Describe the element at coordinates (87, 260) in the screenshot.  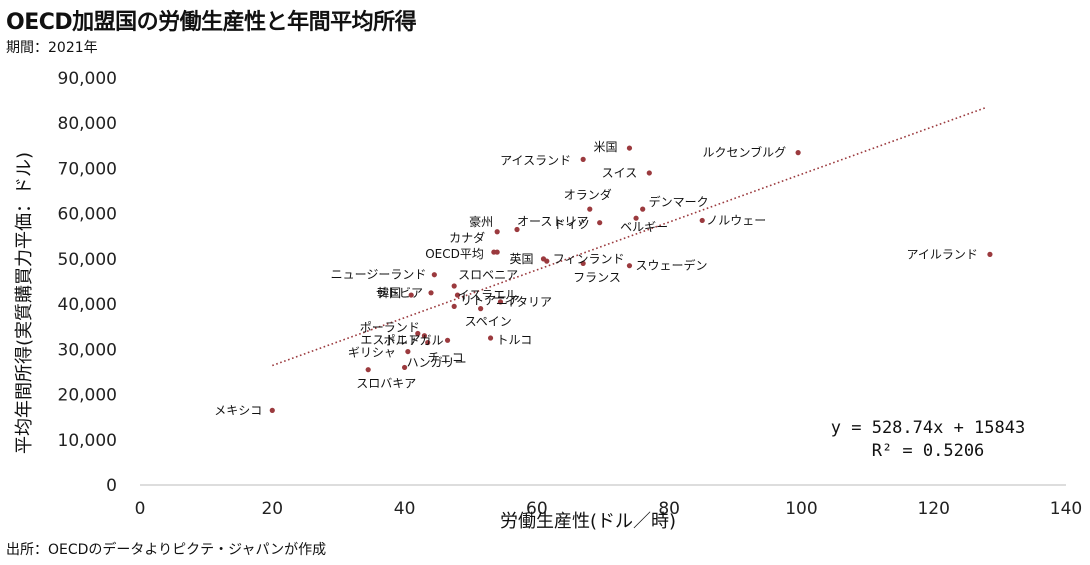
I see `y-tick-label: 50,000` at that location.